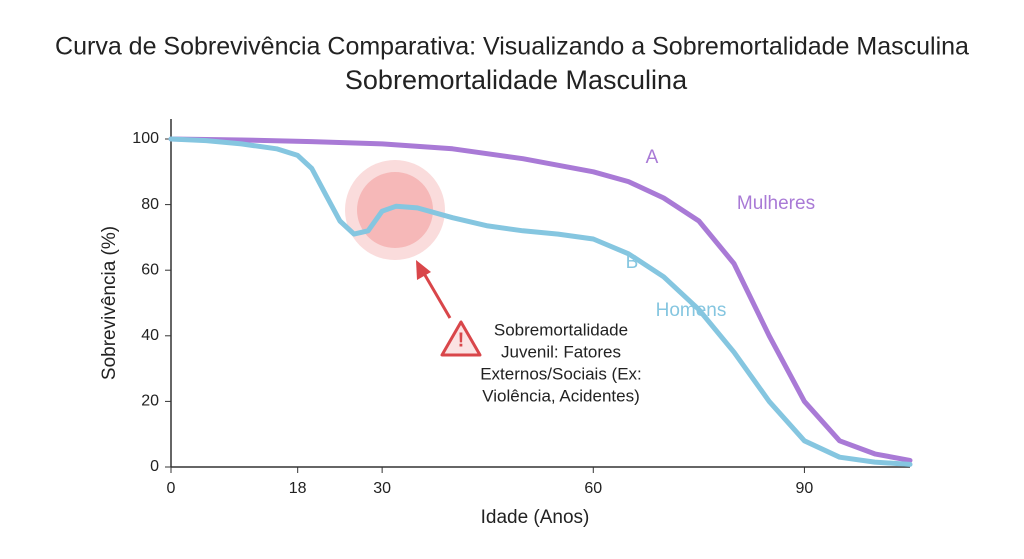 Image resolution: width=1024 pixels, height=559 pixels. I want to click on warning-mark: !, so click(461, 340).